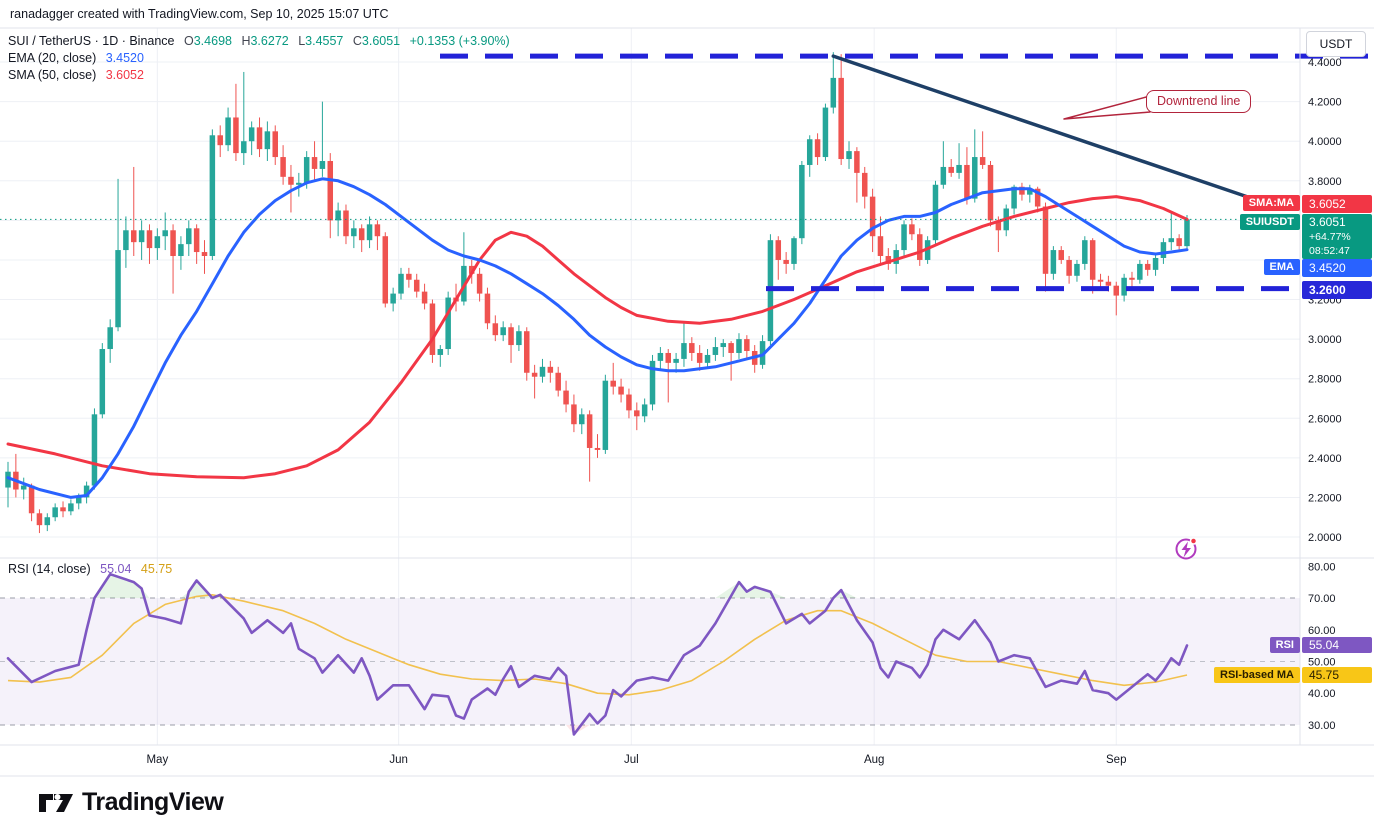 This screenshot has width=1374, height=833. Describe the element at coordinates (597, 729) in the screenshot. I see `rsi-oversold-fill` at that location.